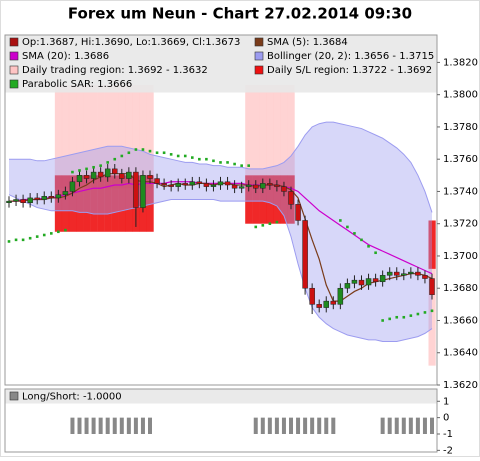 The height and width of the screenshot is (461, 480). What do you see at coordinates (460, 159) in the screenshot?
I see `y-tick-label: 1.3760` at bounding box center [460, 159].